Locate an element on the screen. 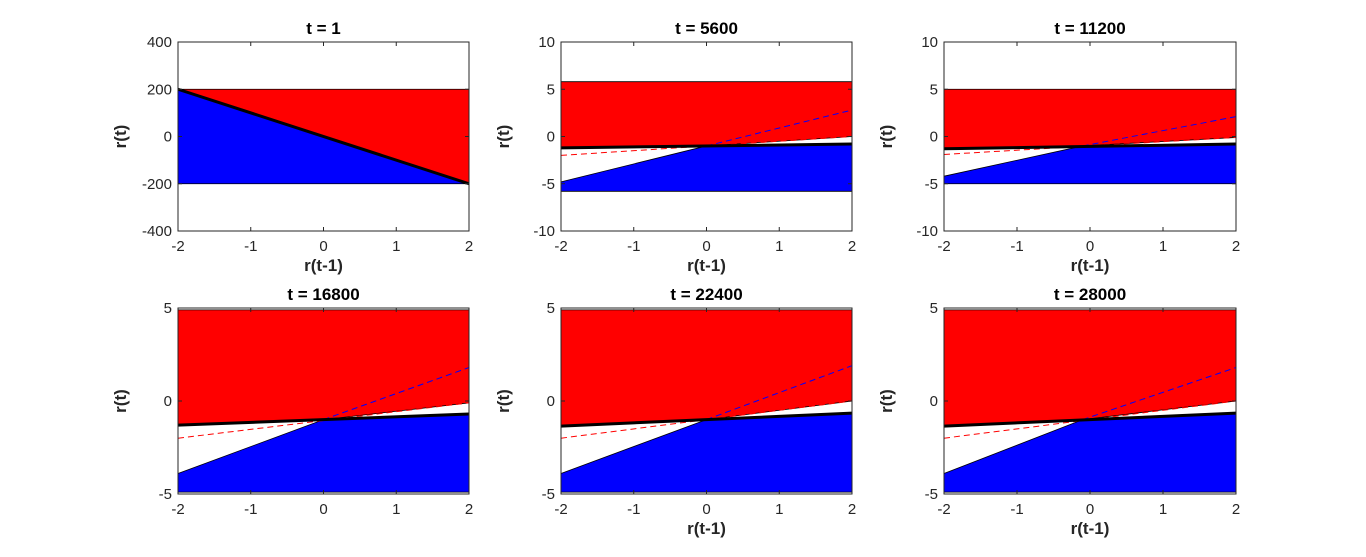 Image resolution: width=1366 pixels, height=557 pixels. subplot-5: -2 -1 0 1 2 -5 0 5 t = 22400 r(t-1) r(t) is located at coordinates (675, 411).